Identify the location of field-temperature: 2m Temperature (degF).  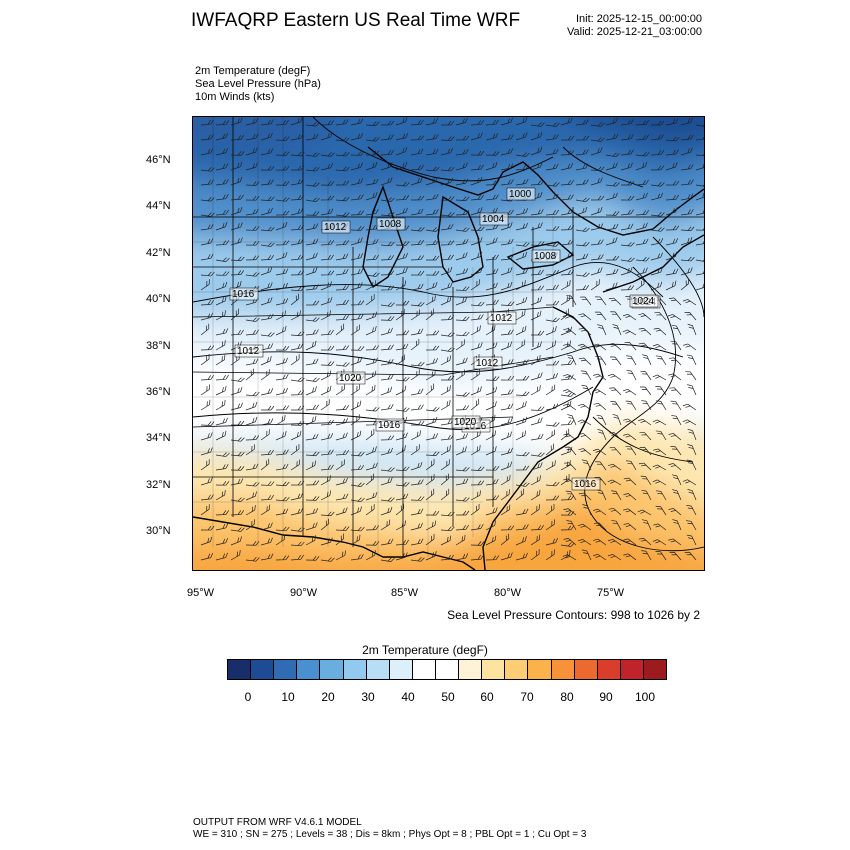
(253, 71).